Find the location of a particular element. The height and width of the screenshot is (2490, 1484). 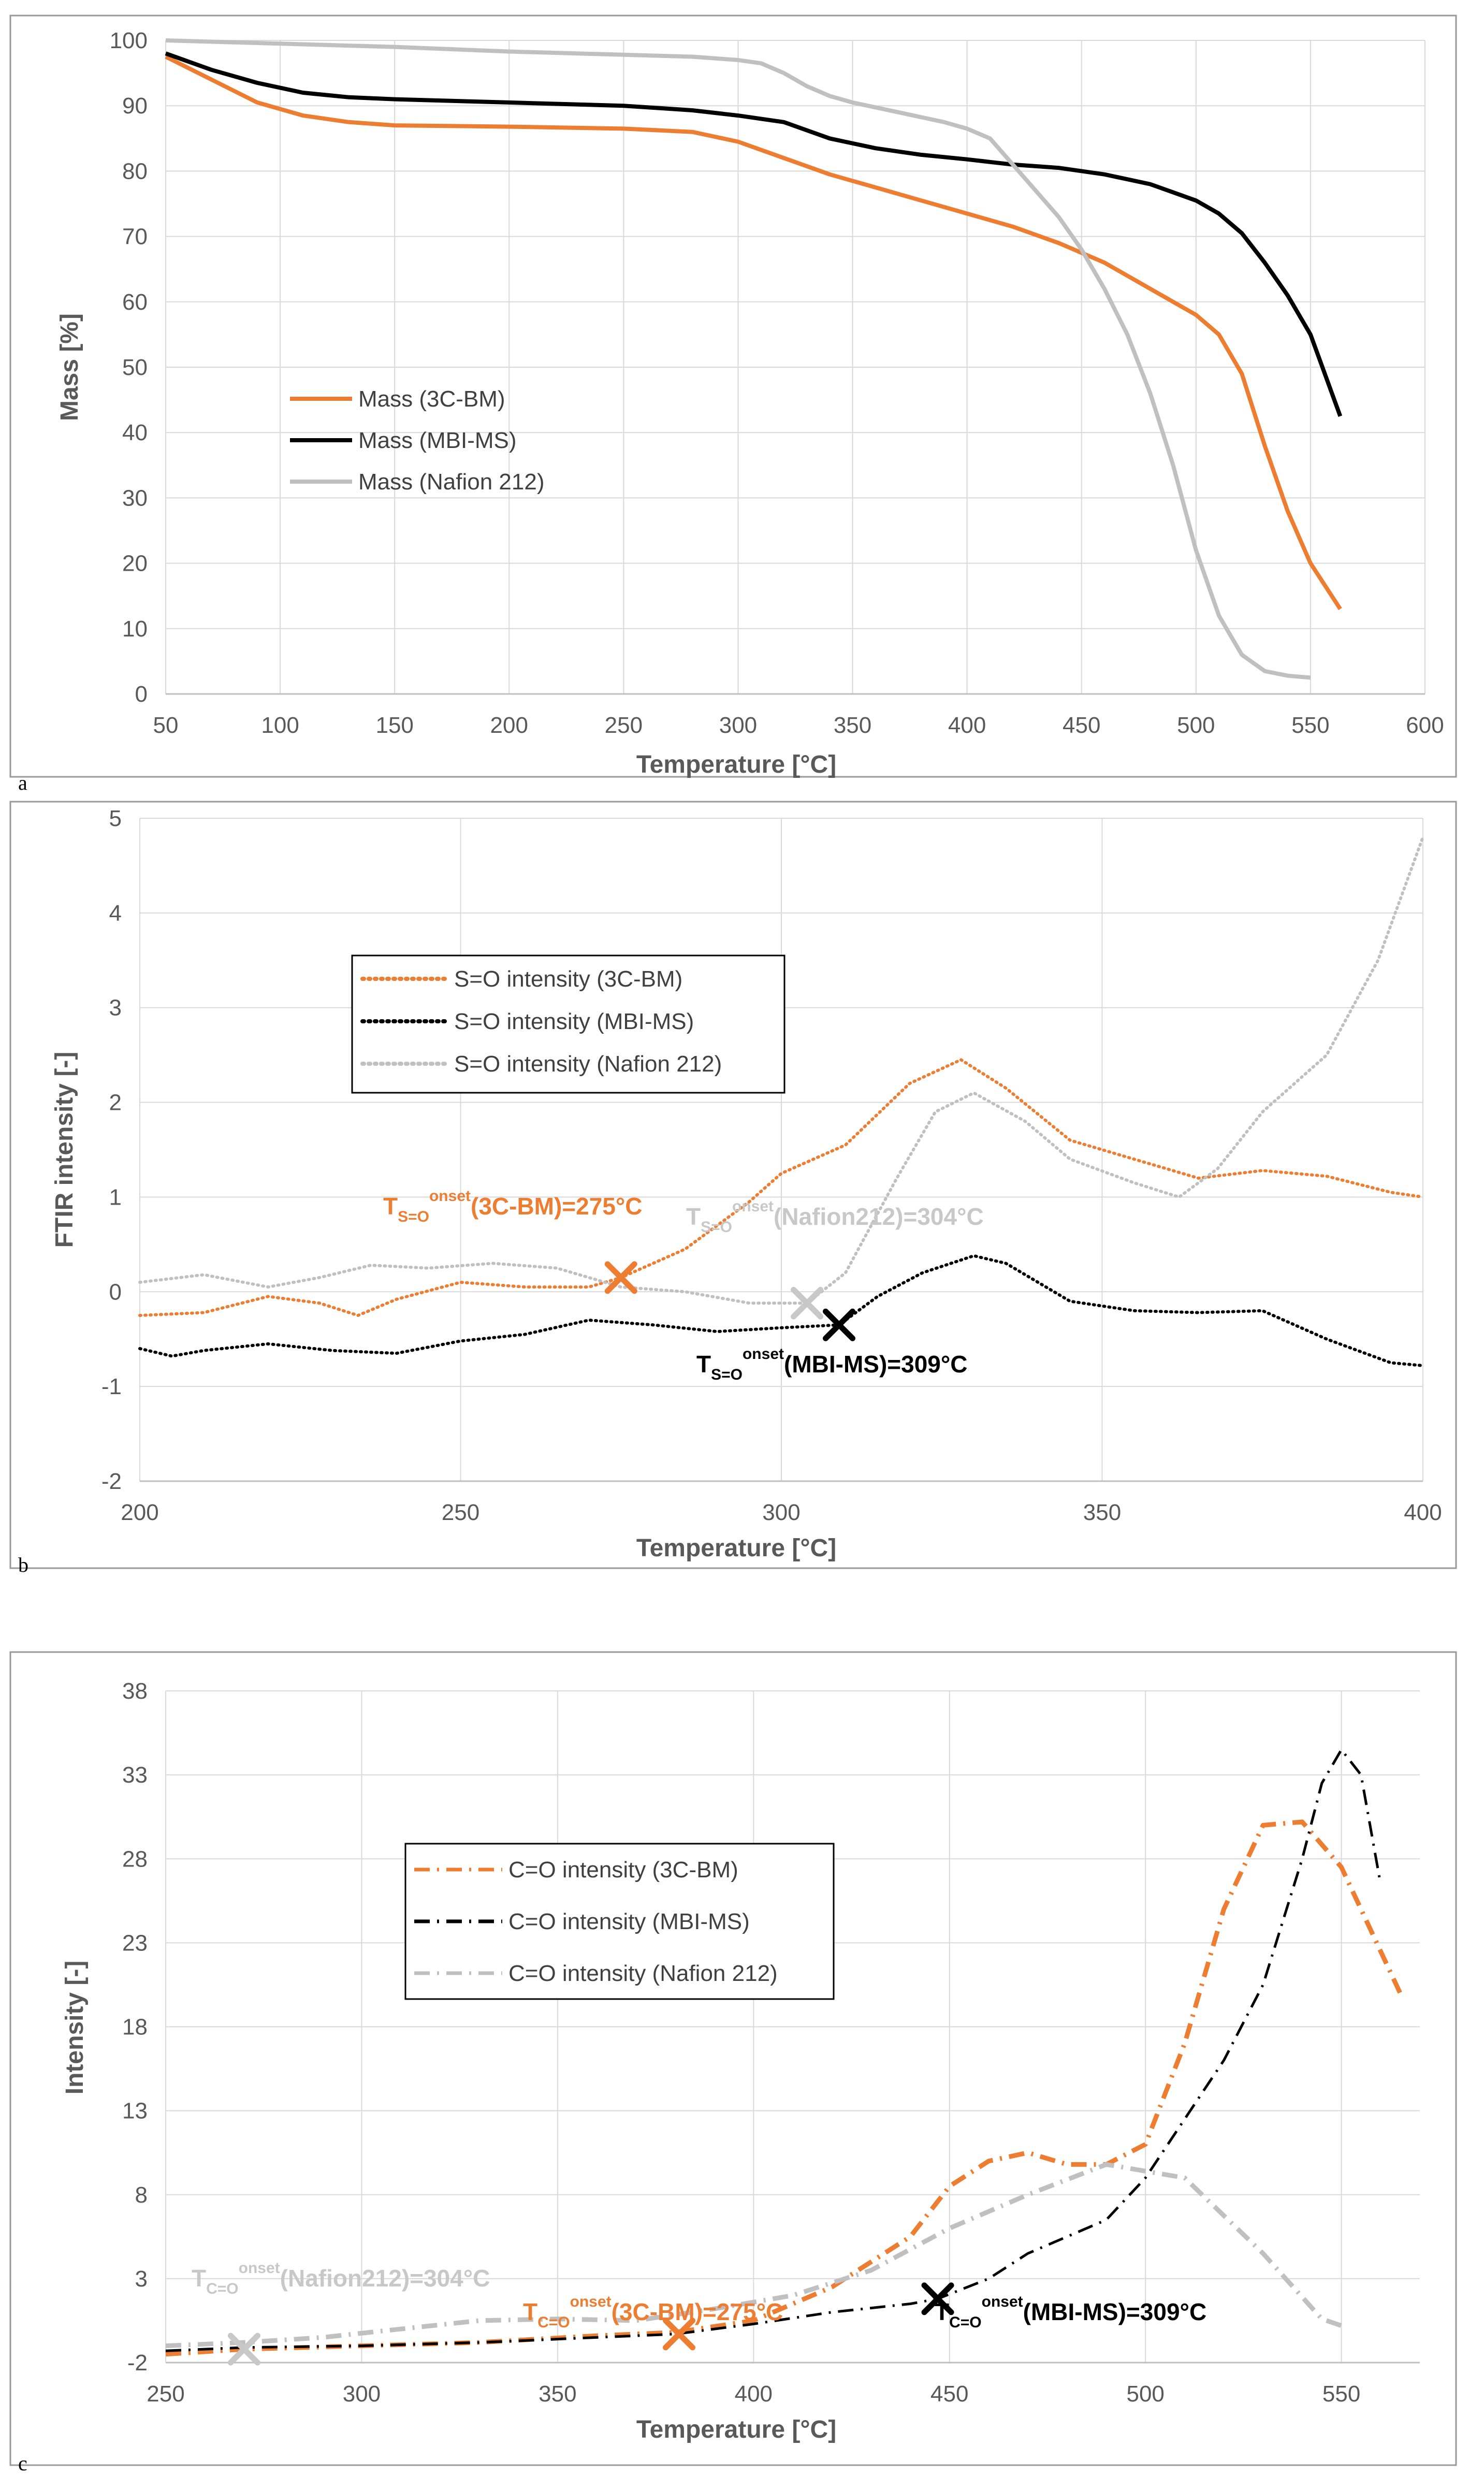

y-tick-label: 23 is located at coordinates (135, 1943).